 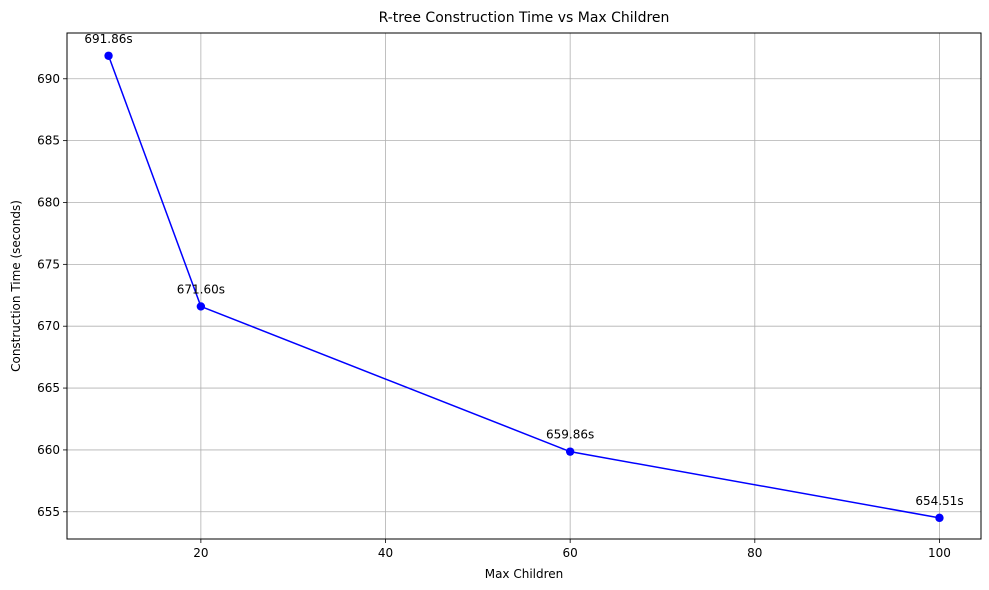 What do you see at coordinates (48, 326) in the screenshot?
I see `y-tick-label: 670` at bounding box center [48, 326].